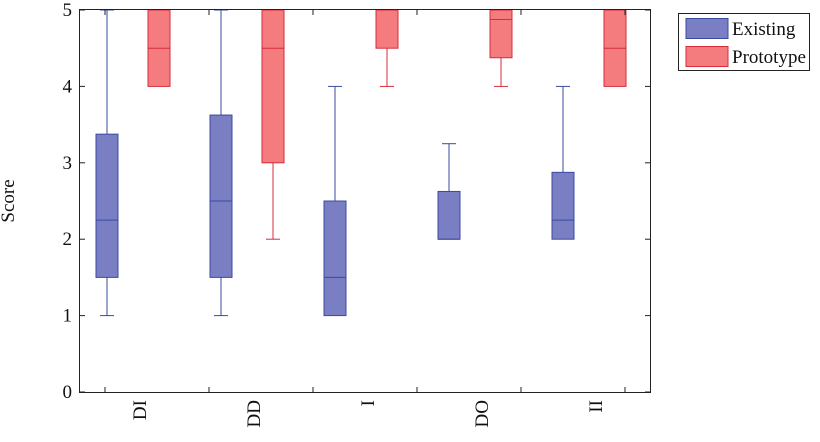 The image size is (820, 442). Describe the element at coordinates (68, 10) in the screenshot. I see `y-tick-label: 5` at that location.